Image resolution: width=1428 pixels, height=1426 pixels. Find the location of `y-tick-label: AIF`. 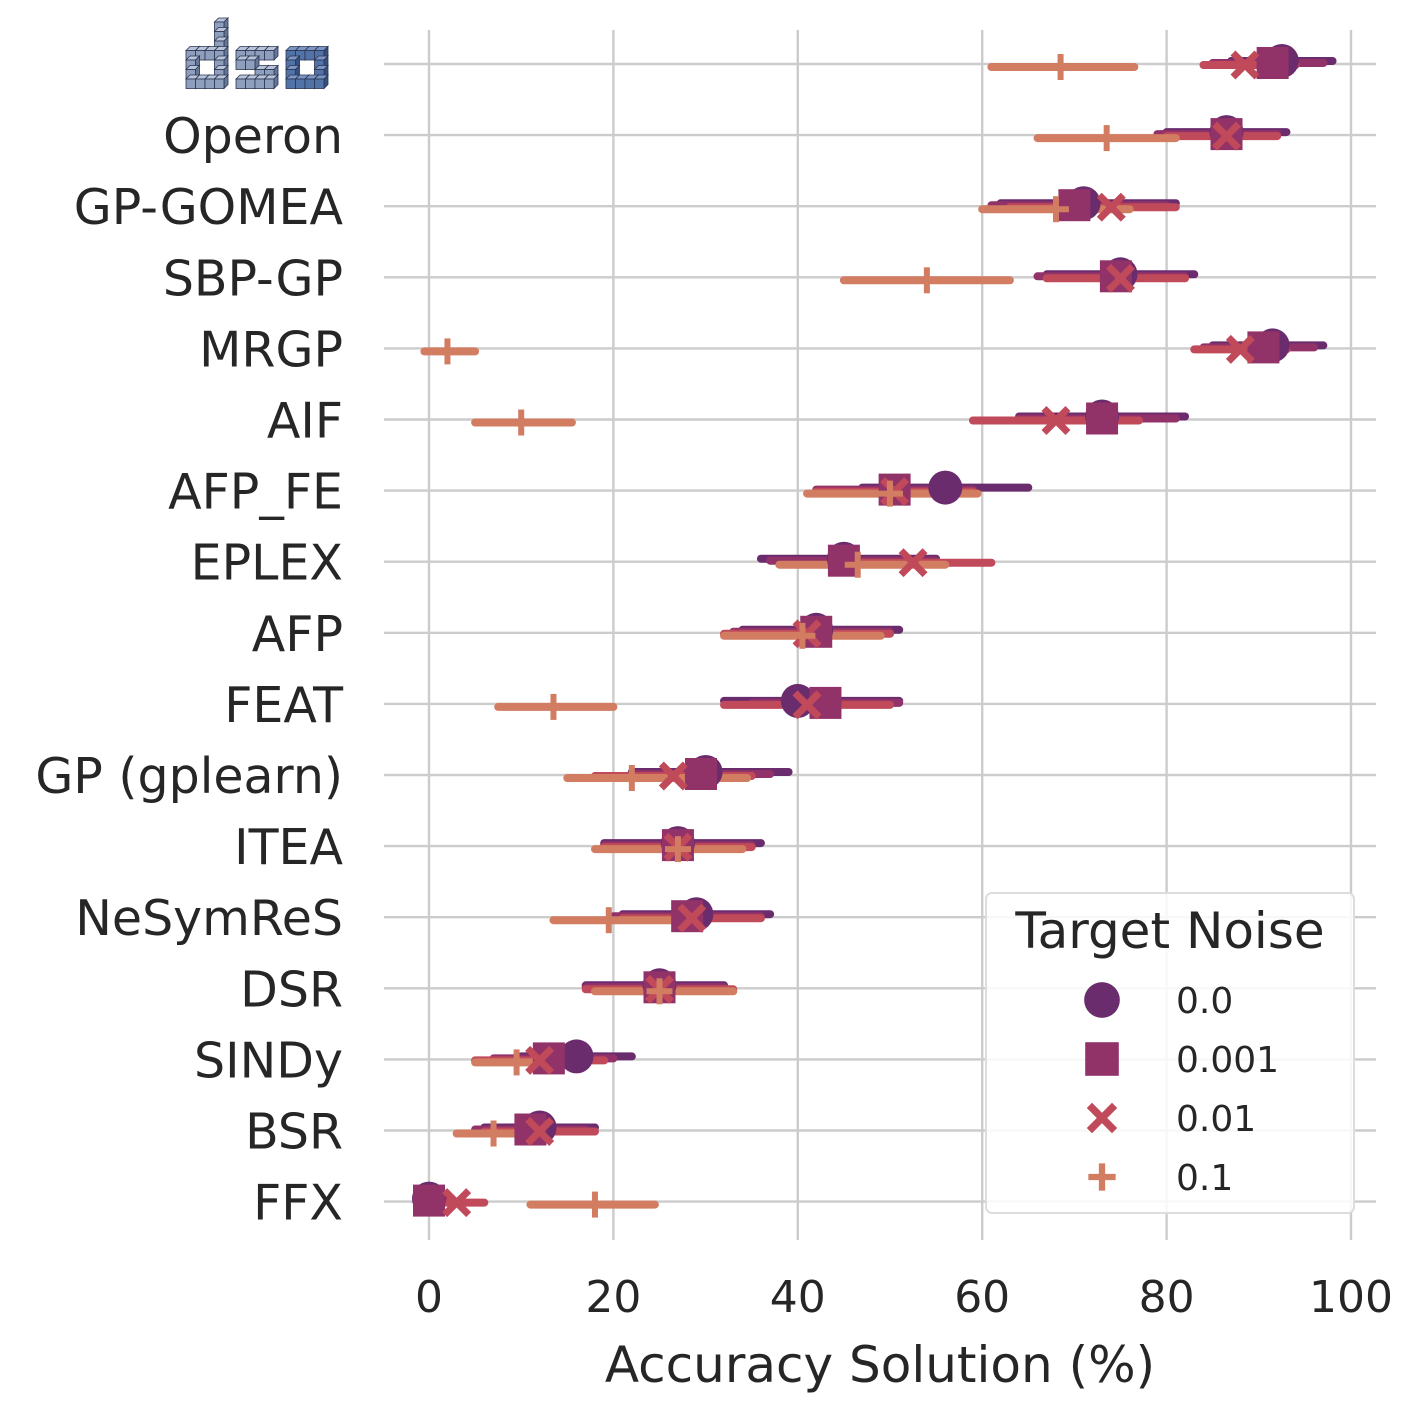

y-tick-label: AIF is located at coordinates (305, 421).